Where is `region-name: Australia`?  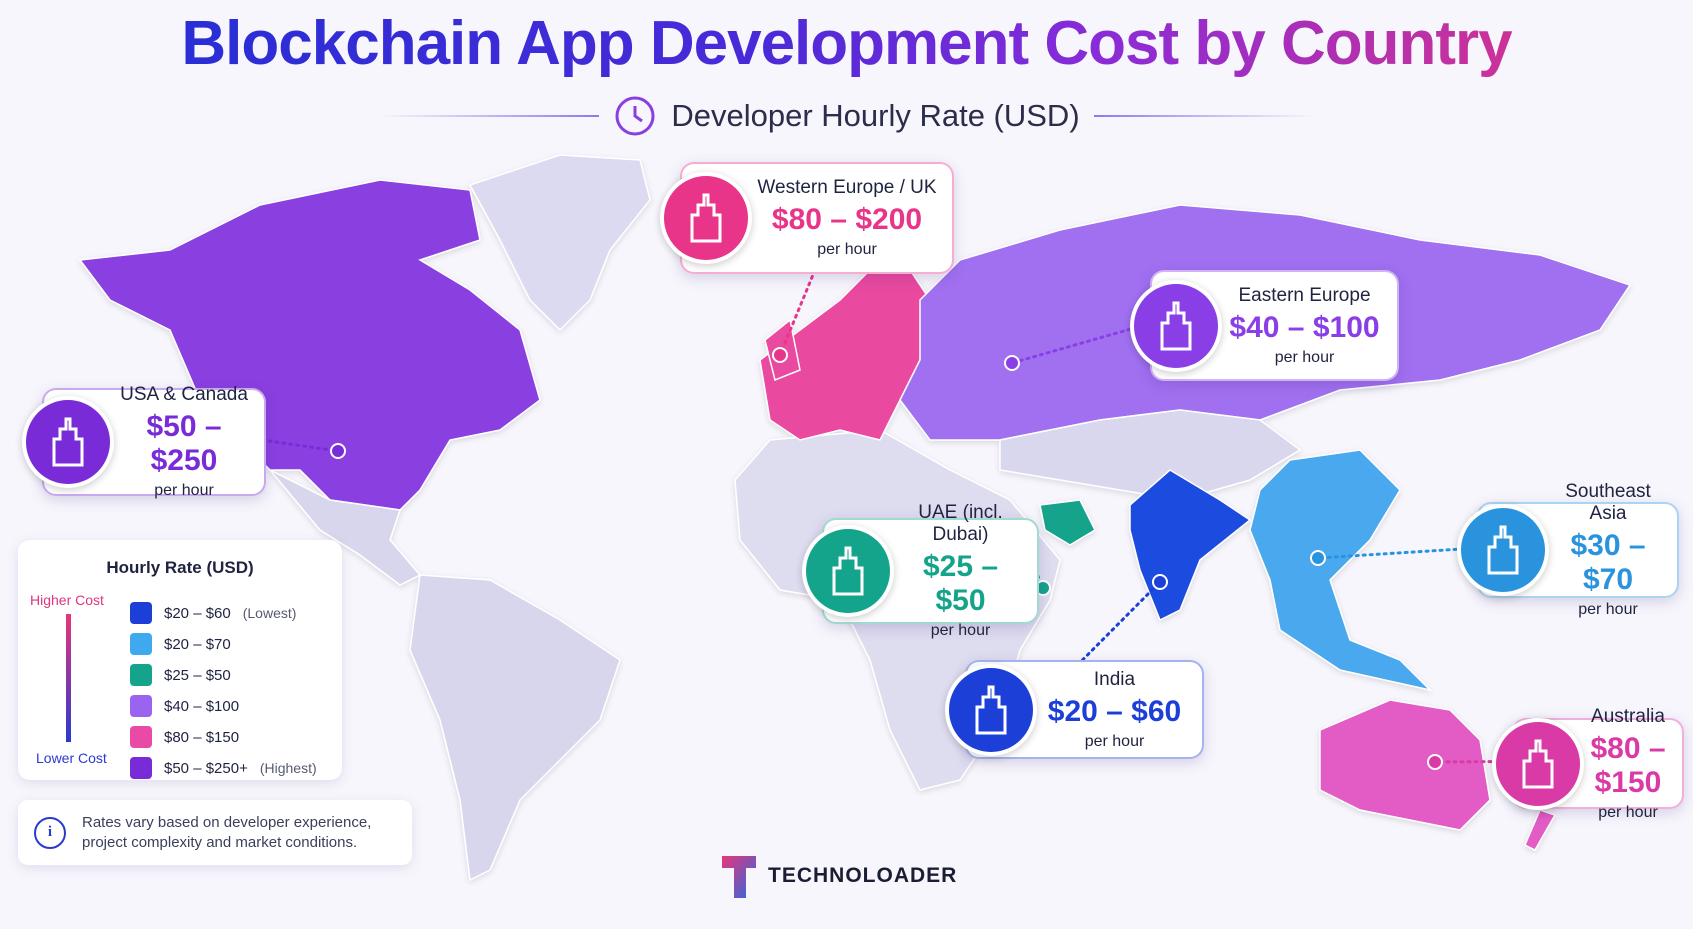
region-name: Australia is located at coordinates (1628, 716).